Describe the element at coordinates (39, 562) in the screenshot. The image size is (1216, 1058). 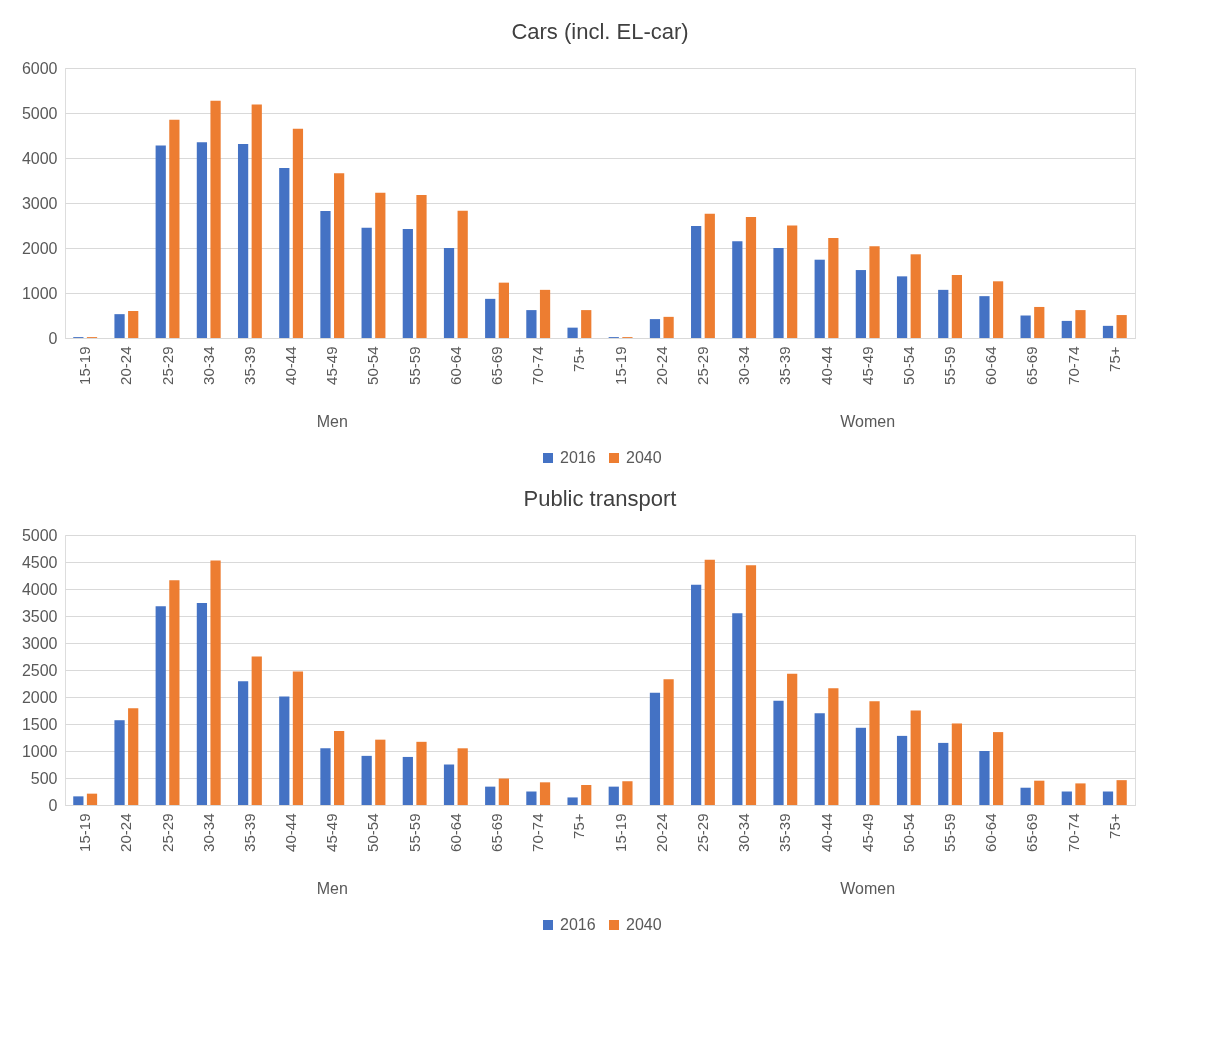
I see `y-tick-label: 4500` at that location.